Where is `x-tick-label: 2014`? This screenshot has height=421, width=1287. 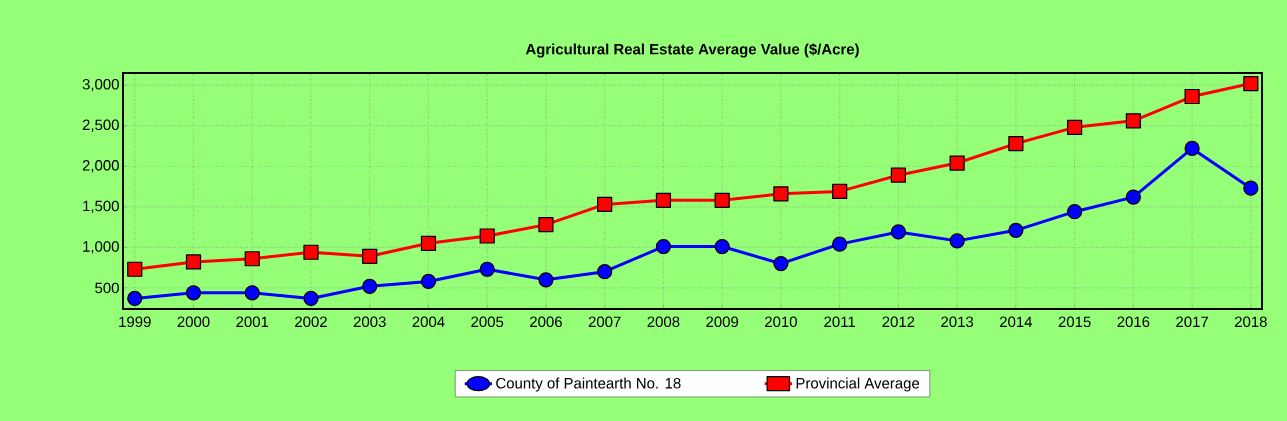
x-tick-label: 2014 is located at coordinates (1016, 322).